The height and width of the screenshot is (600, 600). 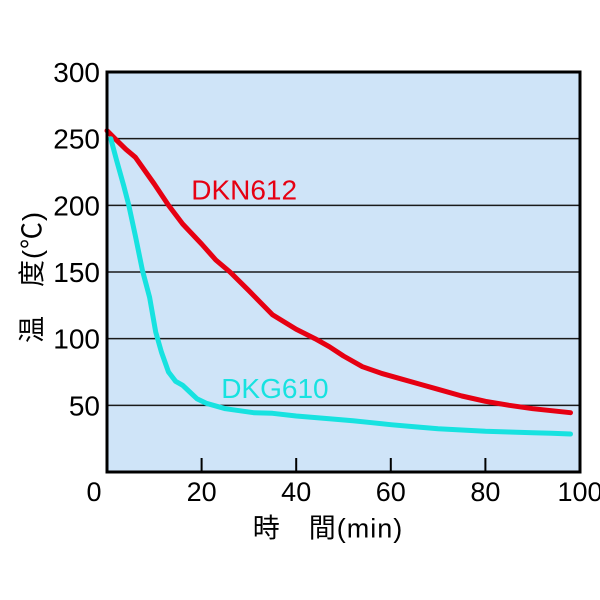 I want to click on series-label-dkg610: DKG610, so click(x=274, y=388).